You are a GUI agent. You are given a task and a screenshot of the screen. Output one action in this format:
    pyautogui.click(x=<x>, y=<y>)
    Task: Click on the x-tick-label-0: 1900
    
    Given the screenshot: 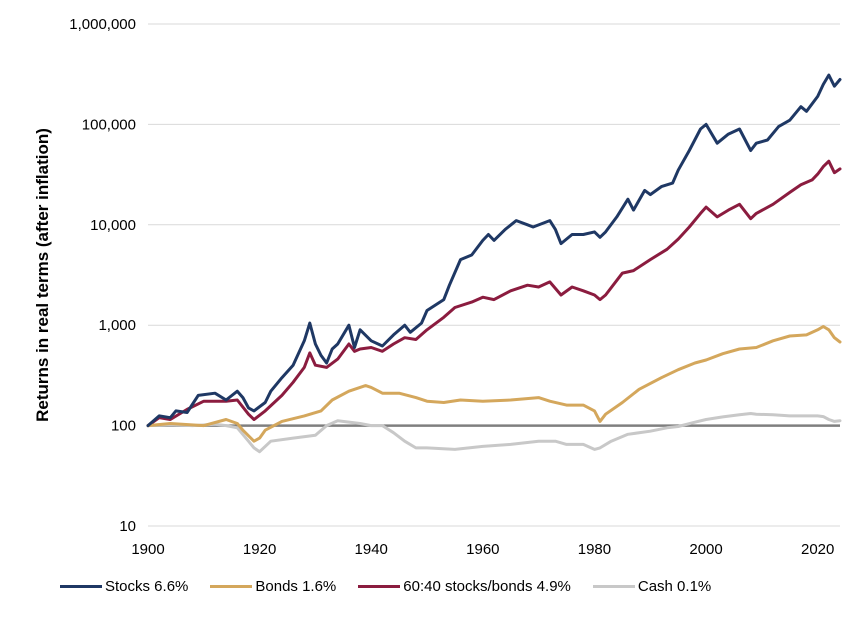 What is the action you would take?
    pyautogui.click(x=147, y=549)
    